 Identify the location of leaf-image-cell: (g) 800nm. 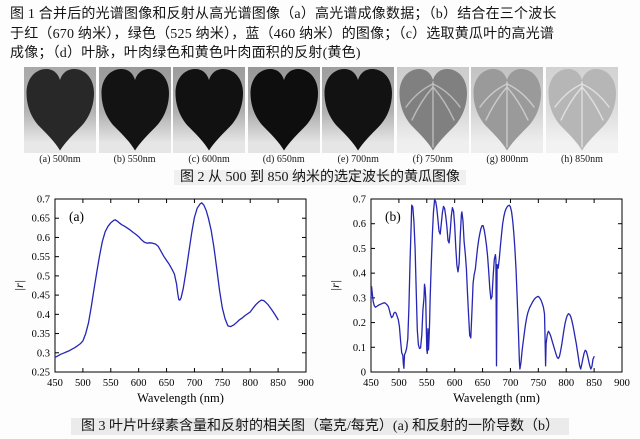
(507, 116).